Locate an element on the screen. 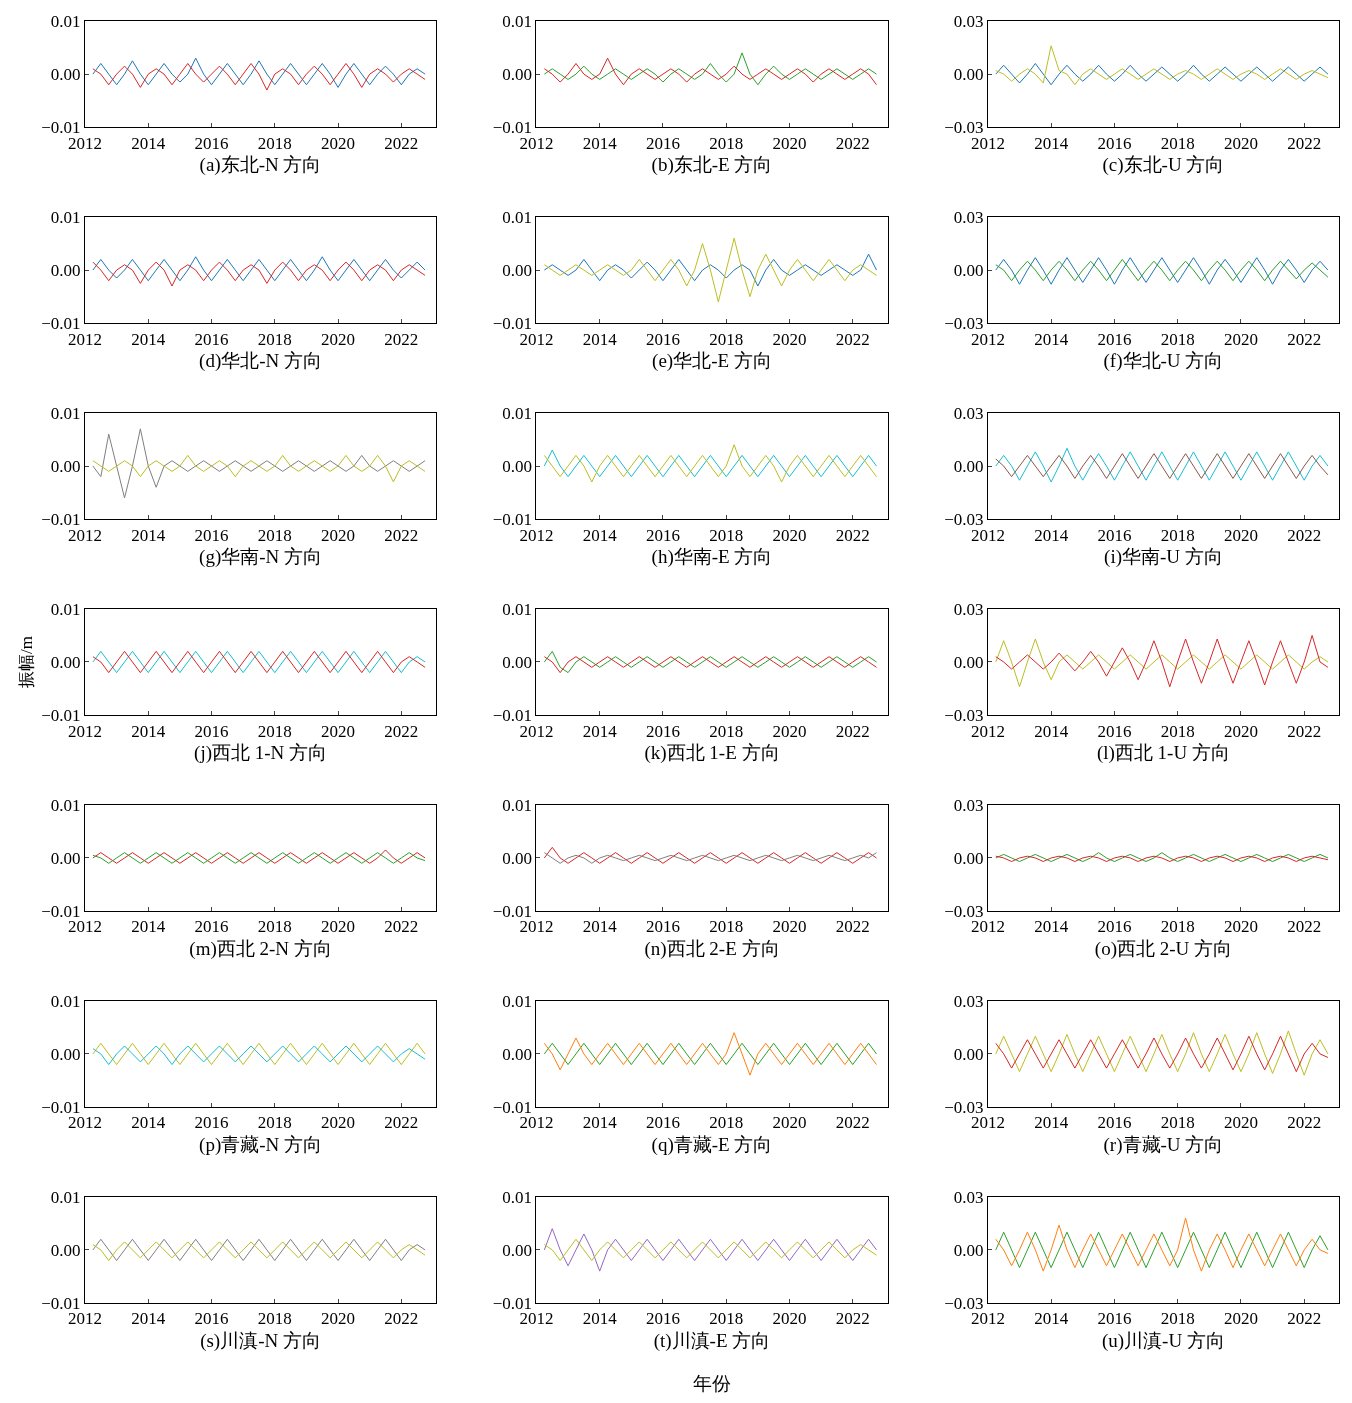 This screenshot has width=1352, height=1403. x-axis-title: (i)华南-U 方向 is located at coordinates (1163, 557).